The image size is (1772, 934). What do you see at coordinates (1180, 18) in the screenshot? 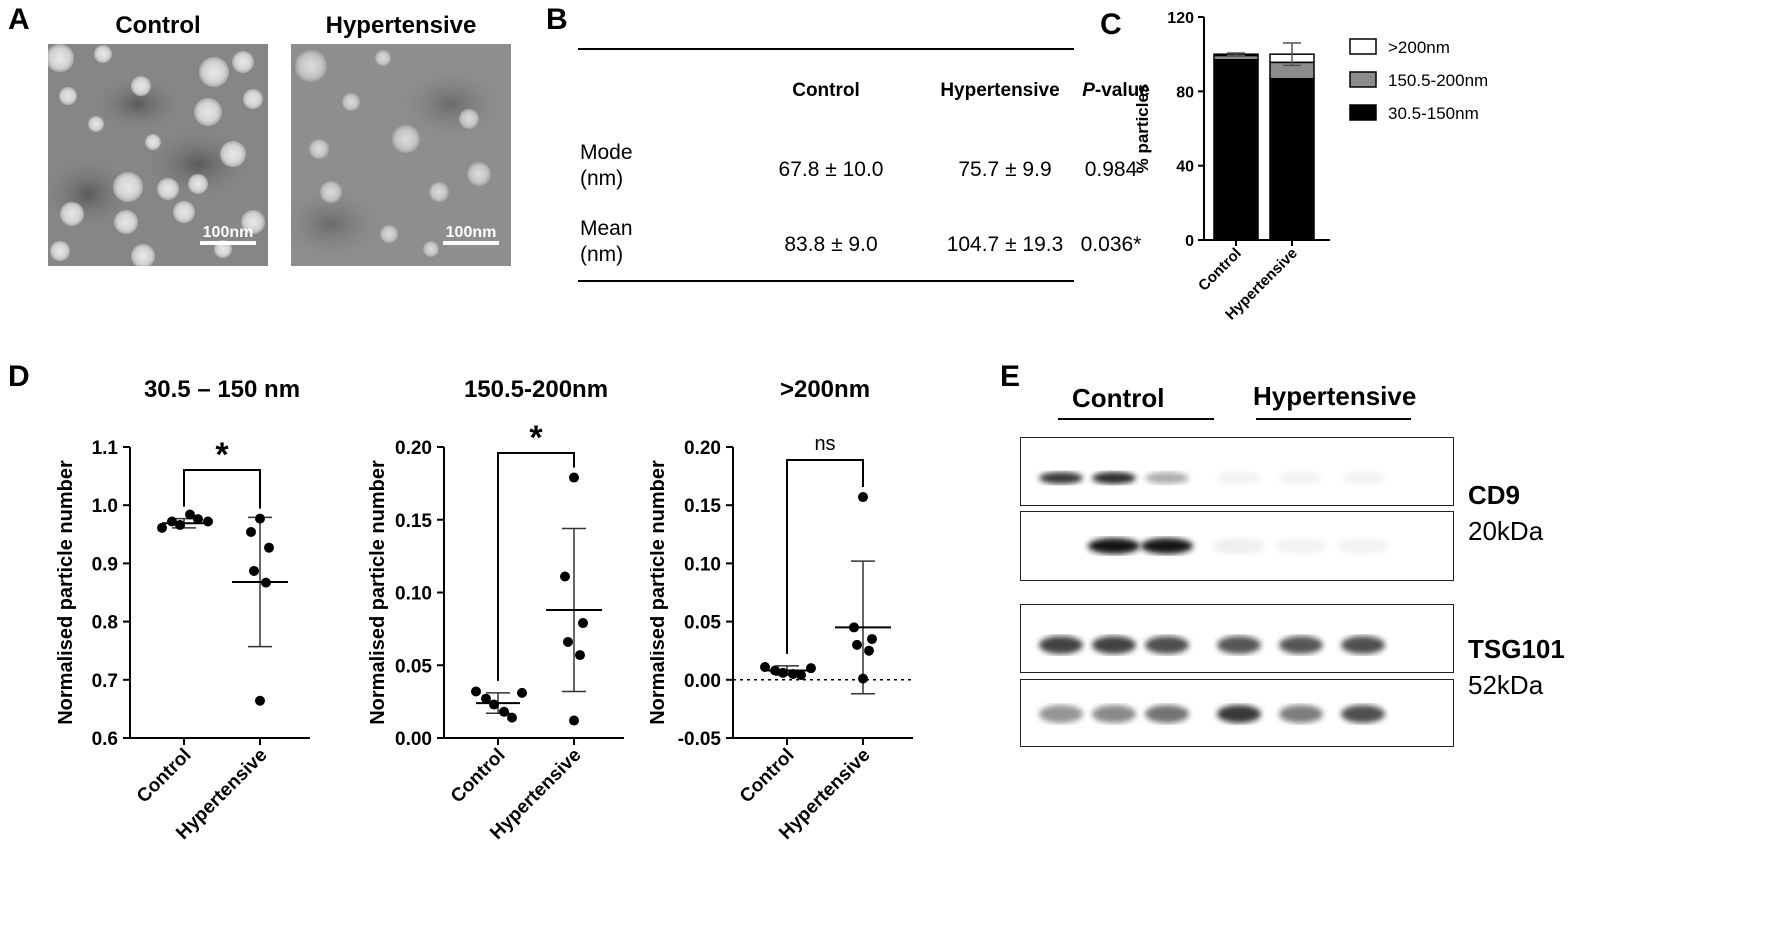
I see `y-tick-label: 120` at bounding box center [1180, 18].